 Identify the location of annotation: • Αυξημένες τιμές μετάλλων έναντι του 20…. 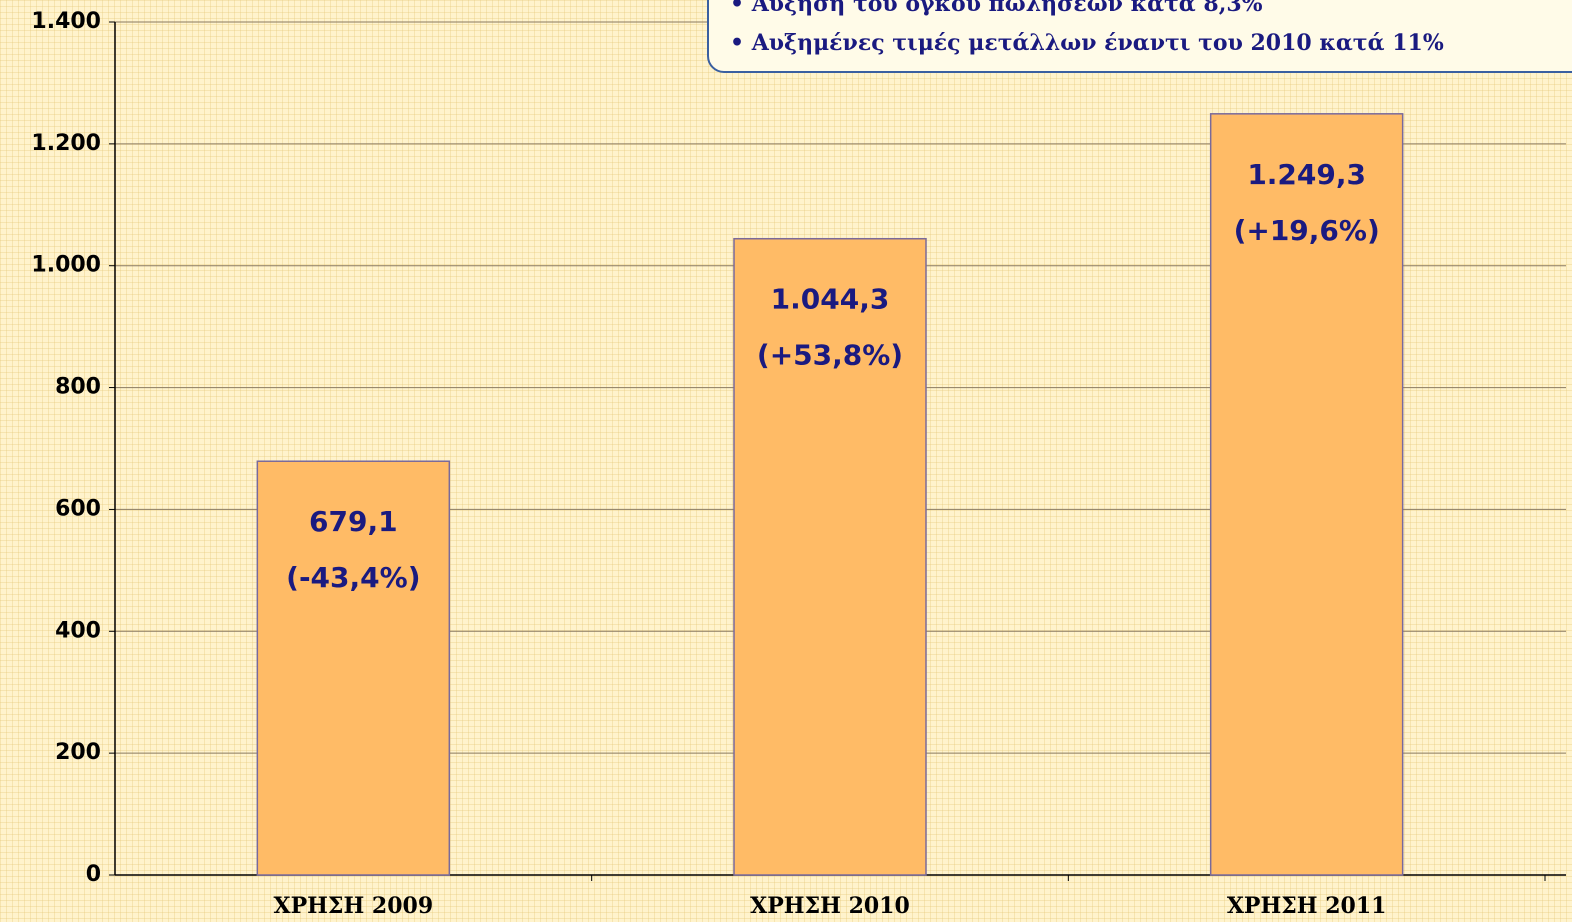
(1087, 43).